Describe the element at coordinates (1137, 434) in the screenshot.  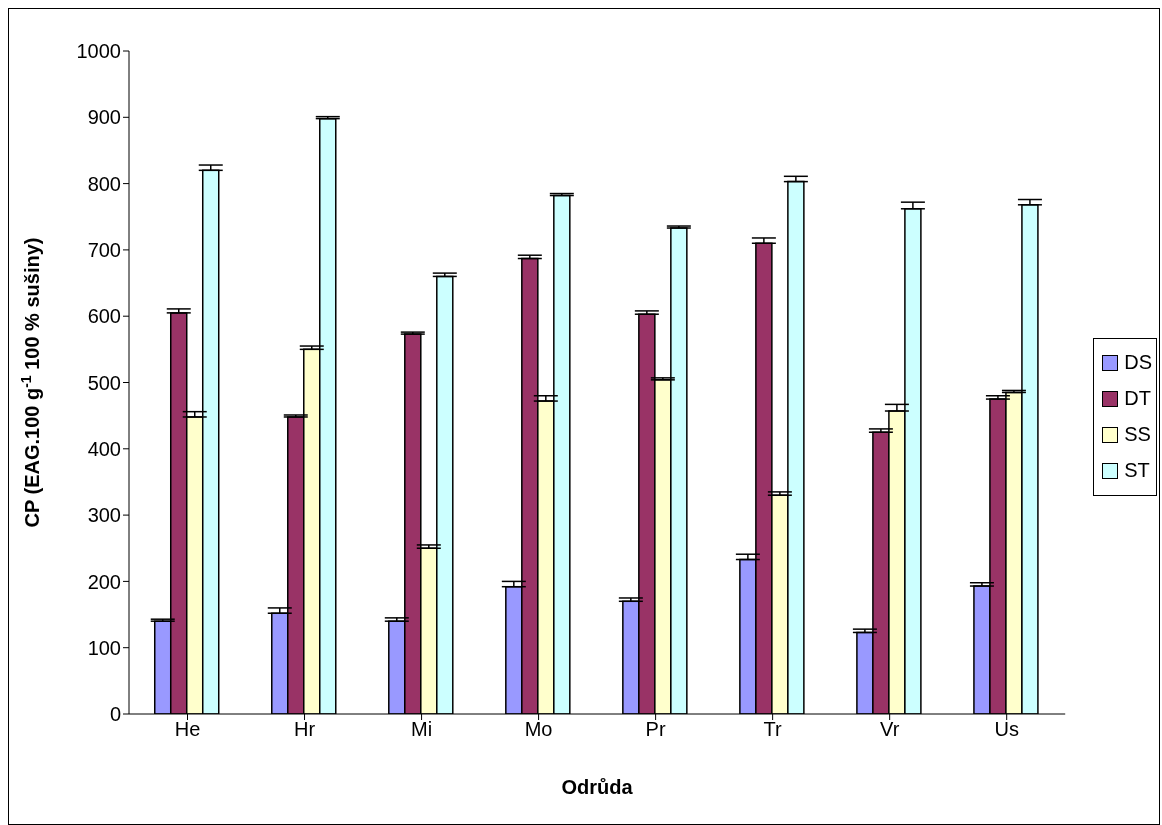
I see `legend-label: SS` at that location.